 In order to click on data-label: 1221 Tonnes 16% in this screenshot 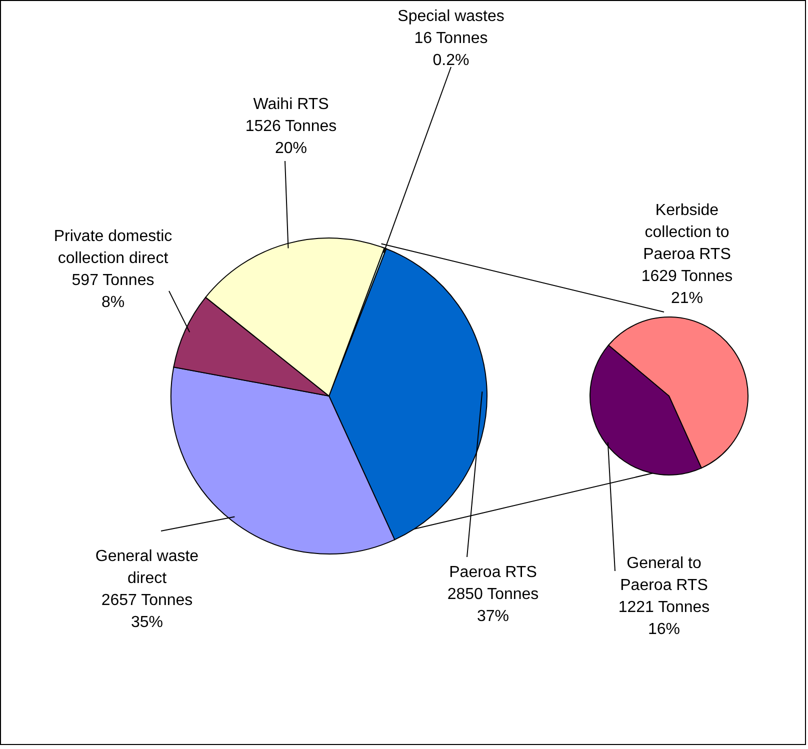, I will do `click(664, 618)`.